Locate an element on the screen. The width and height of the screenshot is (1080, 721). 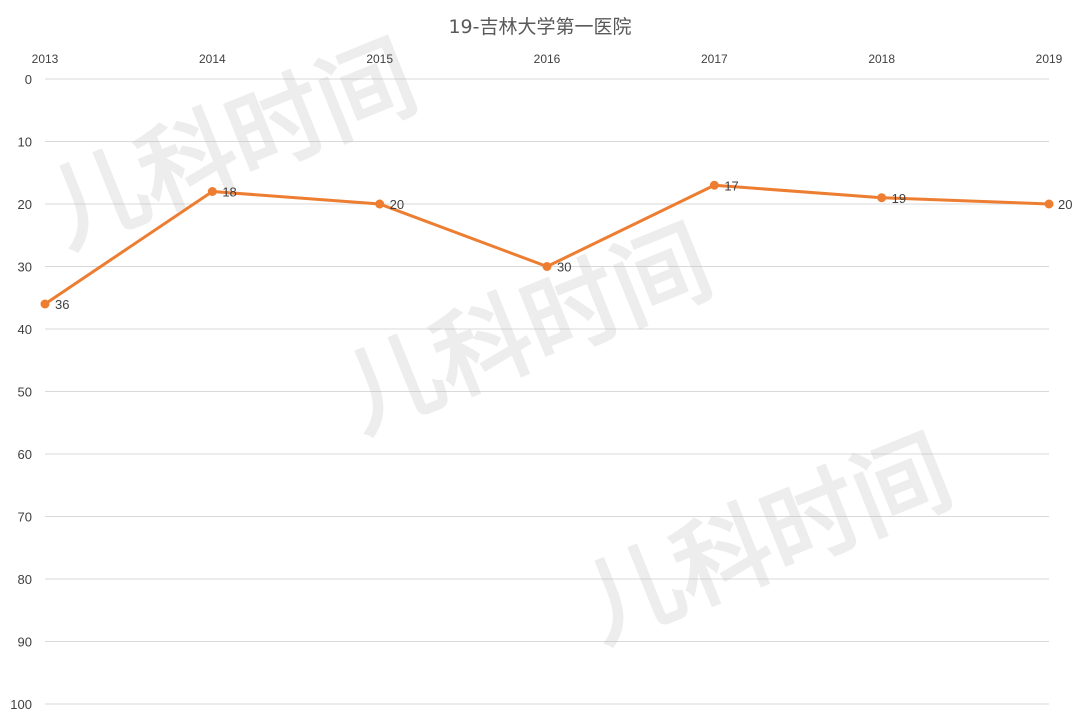
y-tick-label: 70 is located at coordinates (25, 517).